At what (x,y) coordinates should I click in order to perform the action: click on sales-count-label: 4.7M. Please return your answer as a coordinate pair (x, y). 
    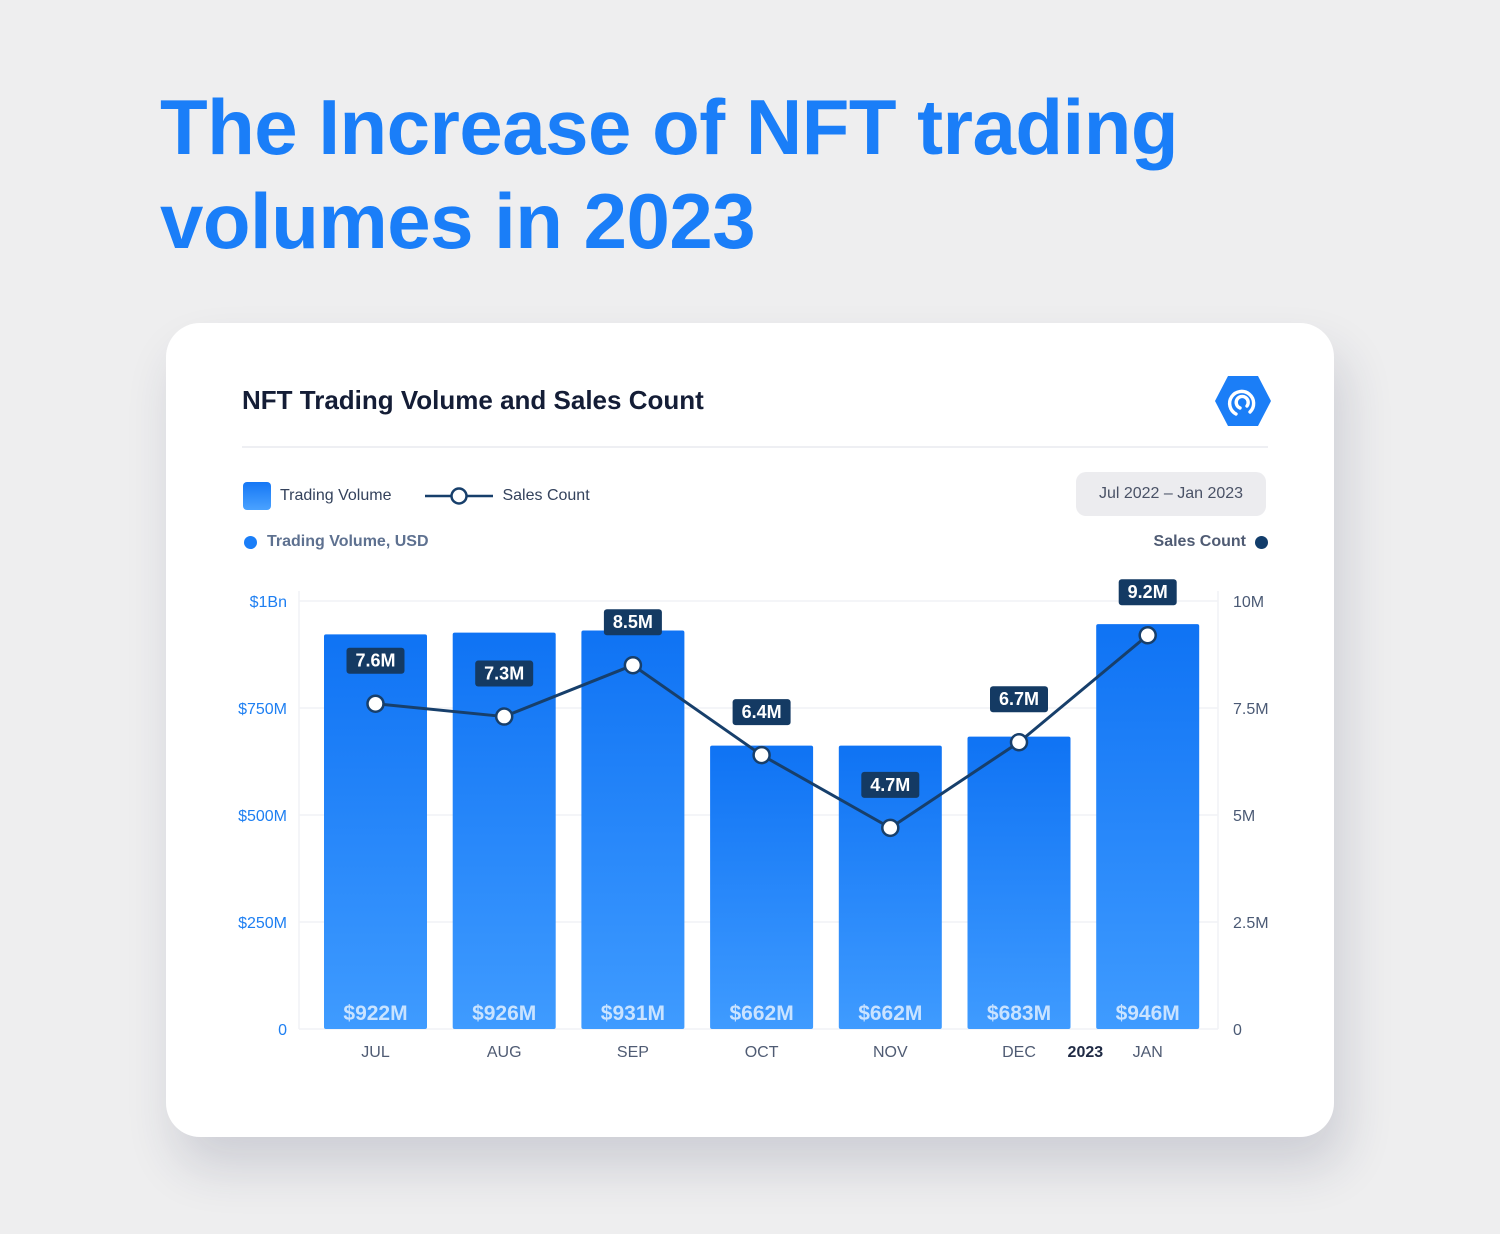
    Looking at the image, I should click on (890, 785).